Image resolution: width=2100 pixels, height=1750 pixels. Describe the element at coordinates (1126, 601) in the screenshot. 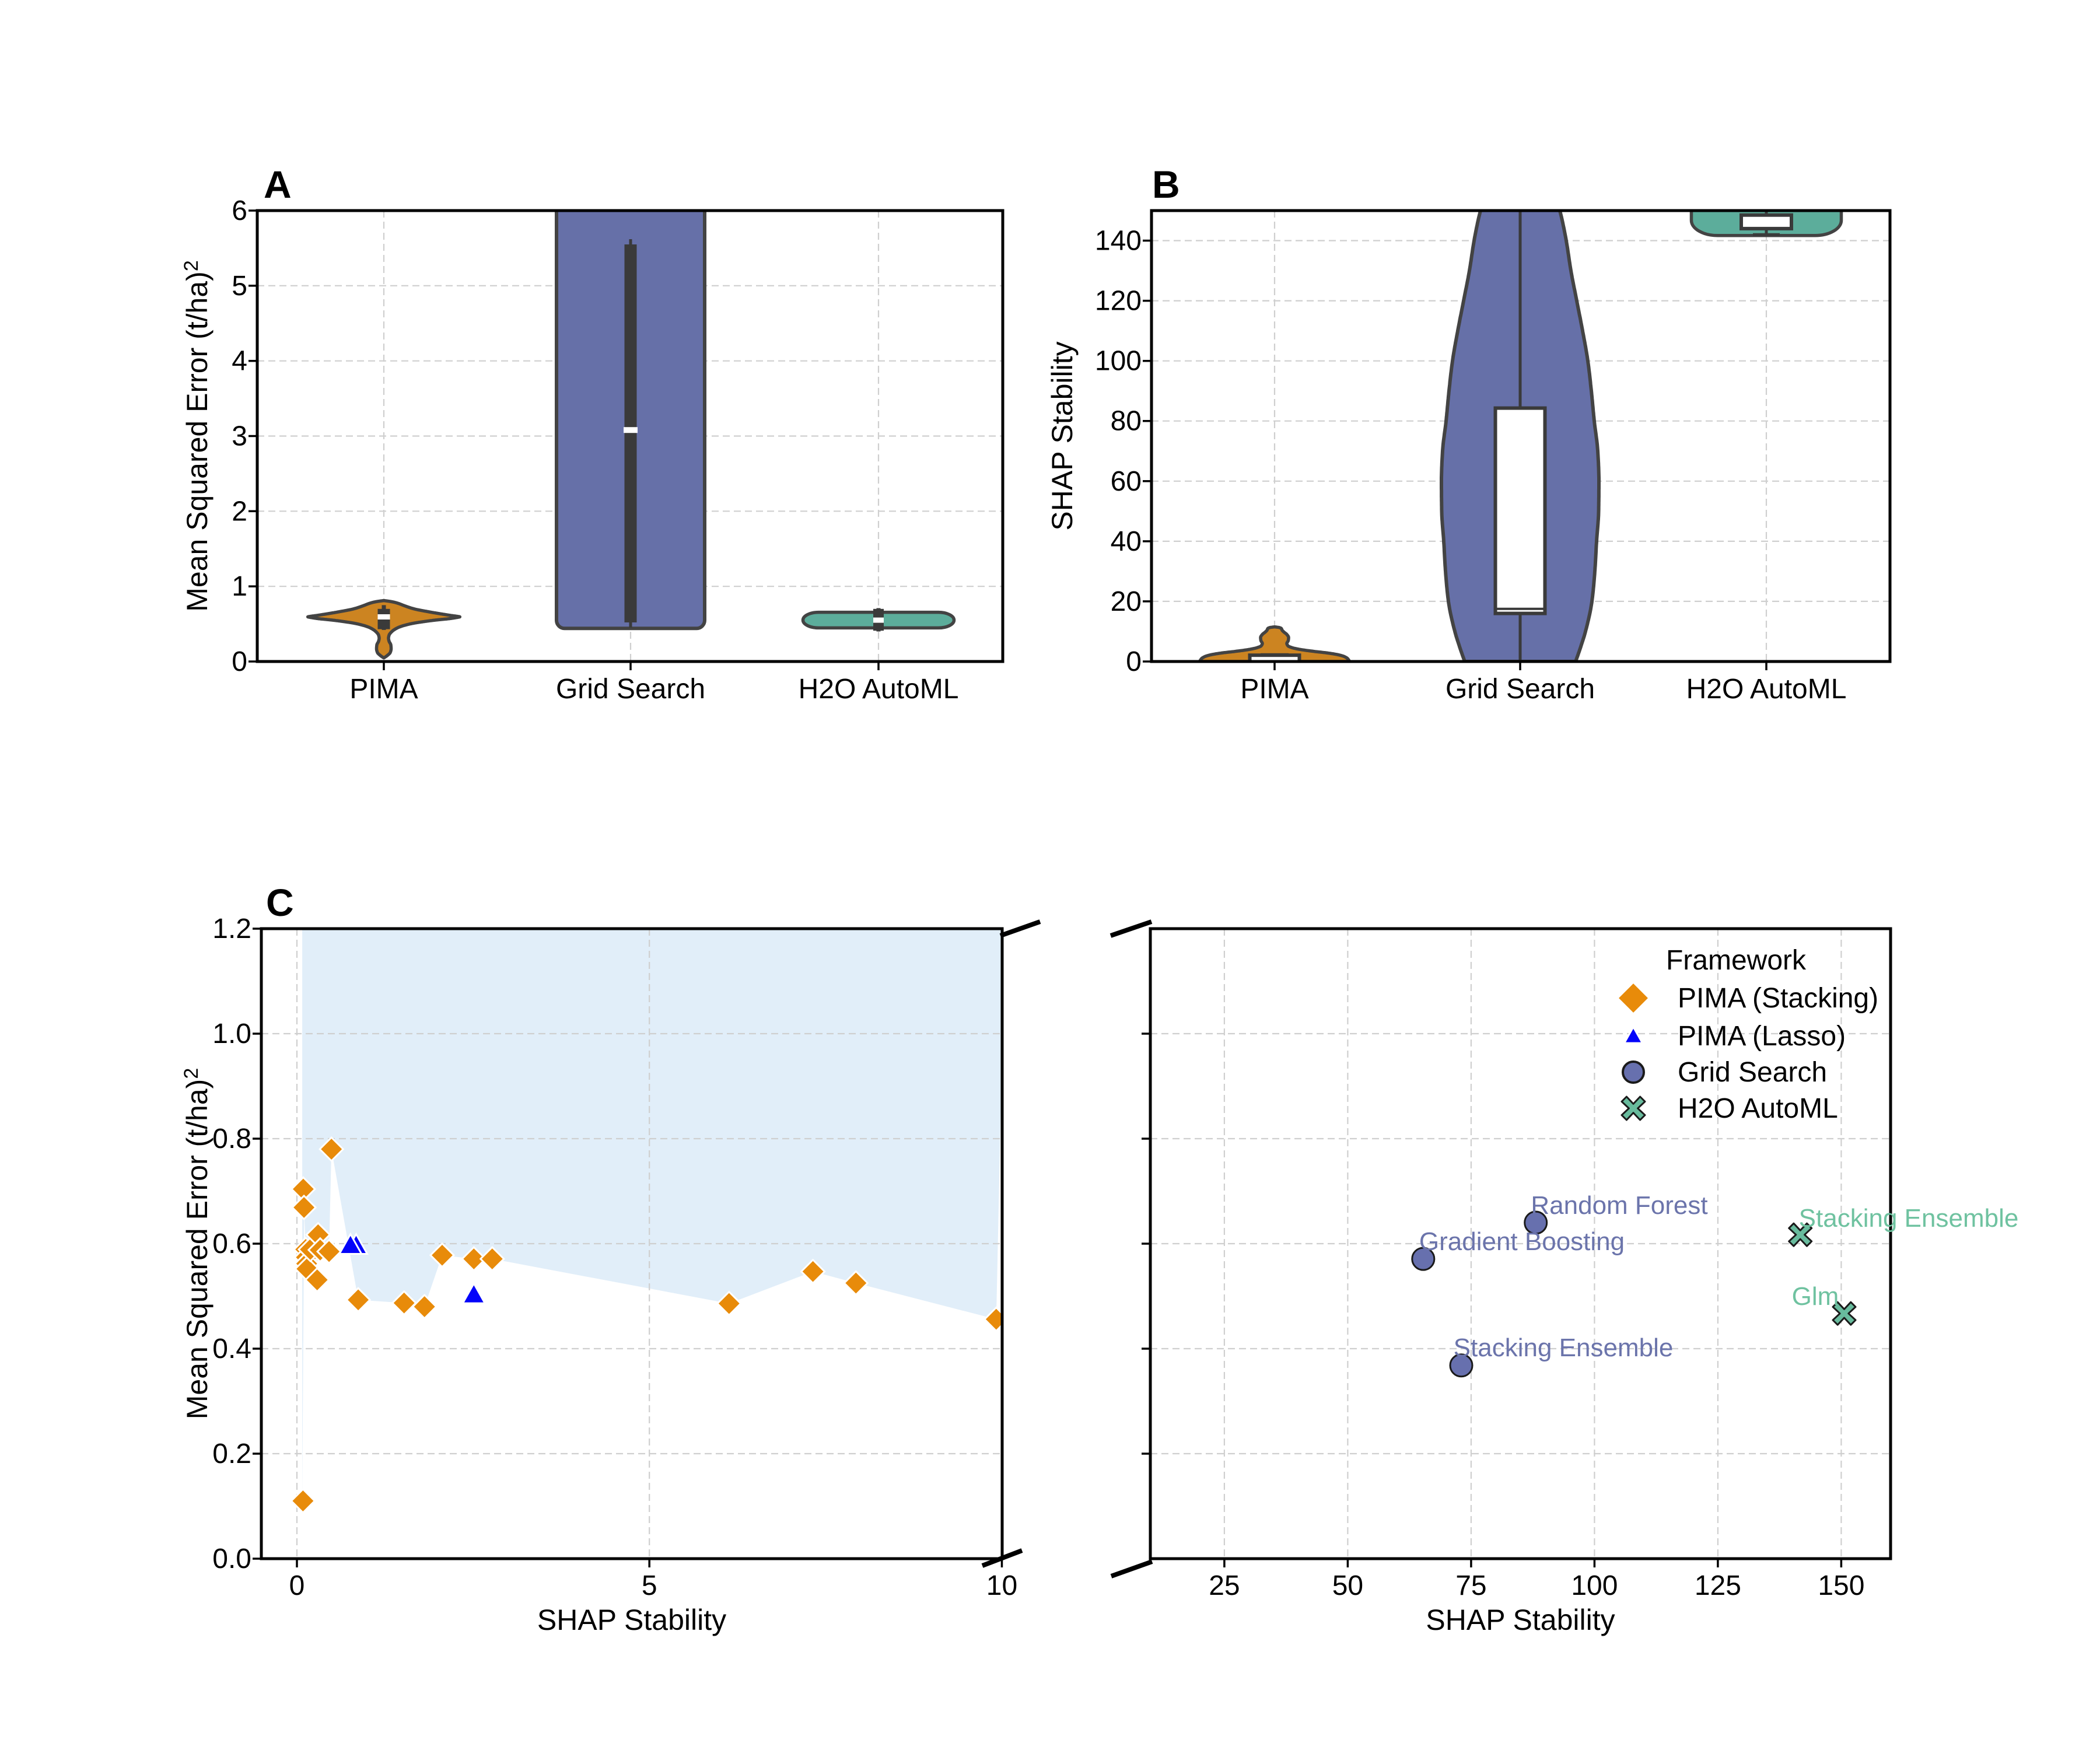

I see `svg-text: 20` at that location.